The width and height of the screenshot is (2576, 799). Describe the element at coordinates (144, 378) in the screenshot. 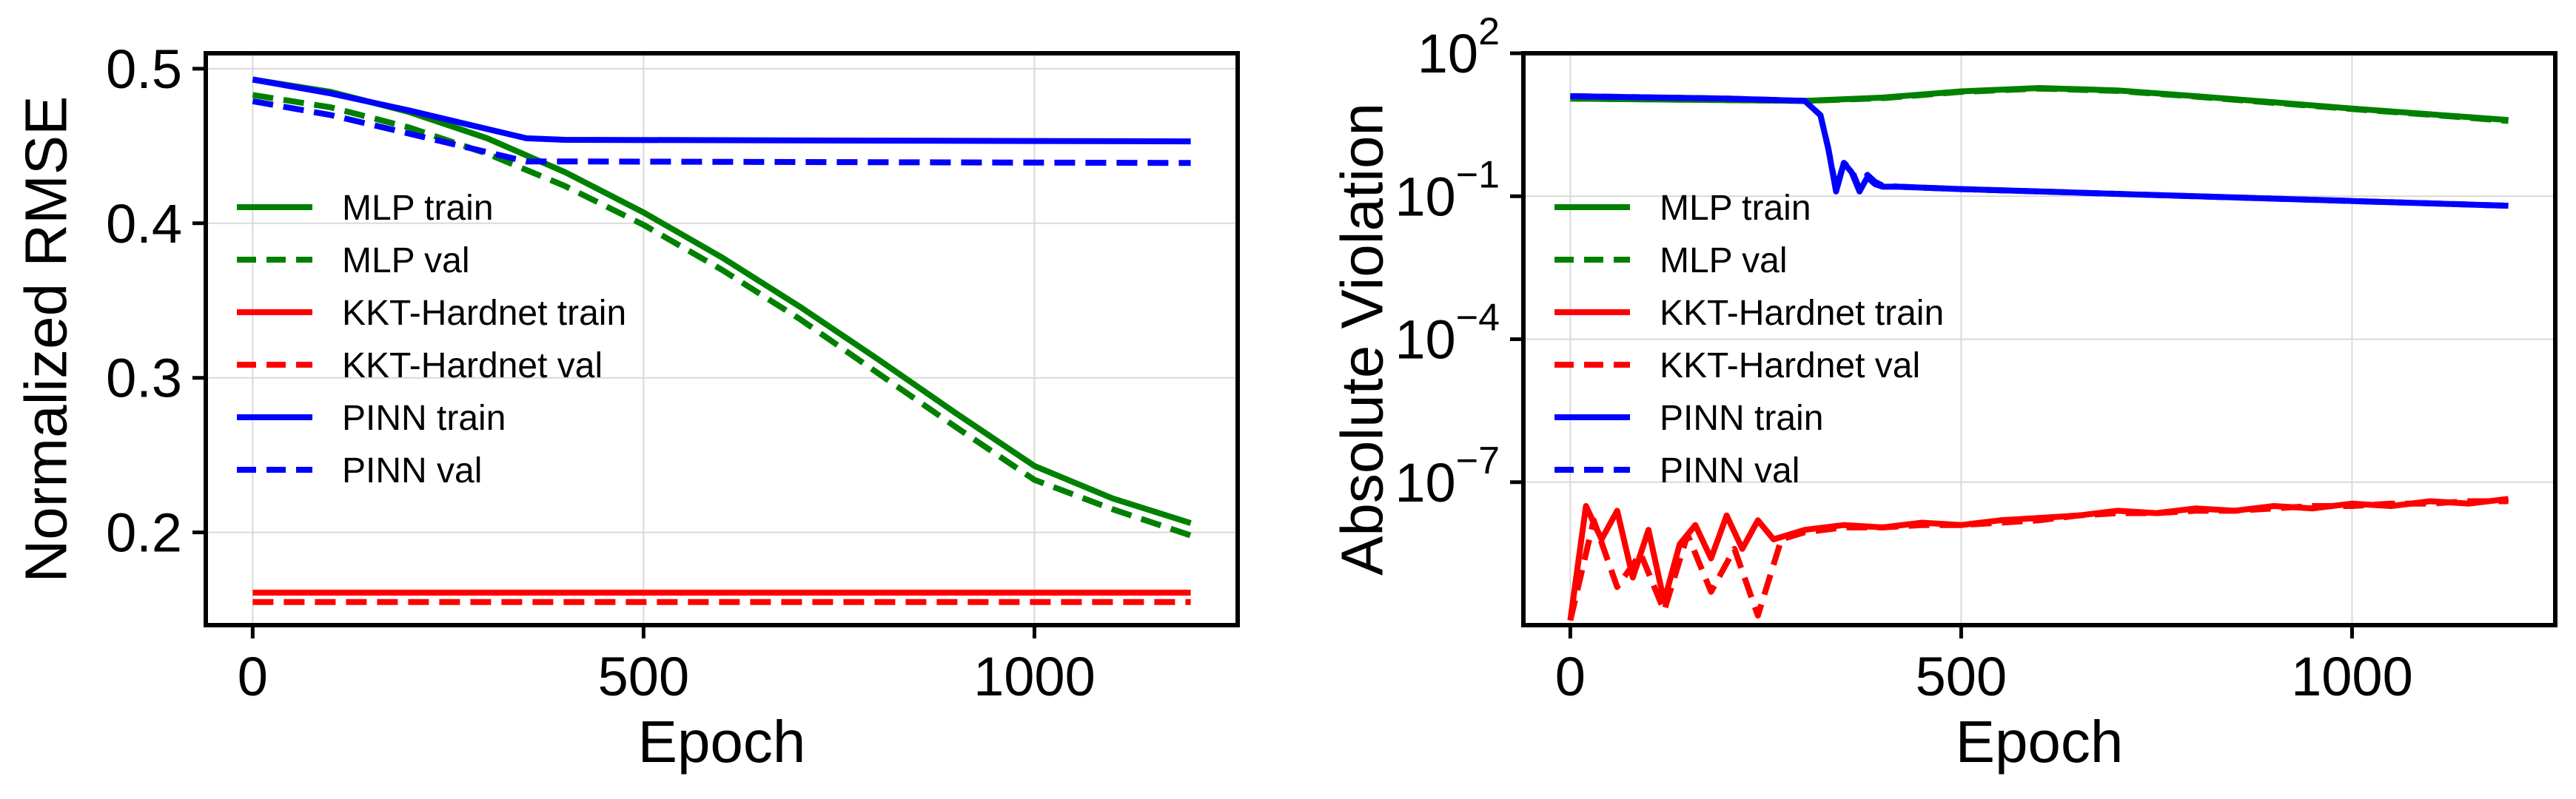

I see `rmse-y-tick-label: 0.3` at that location.